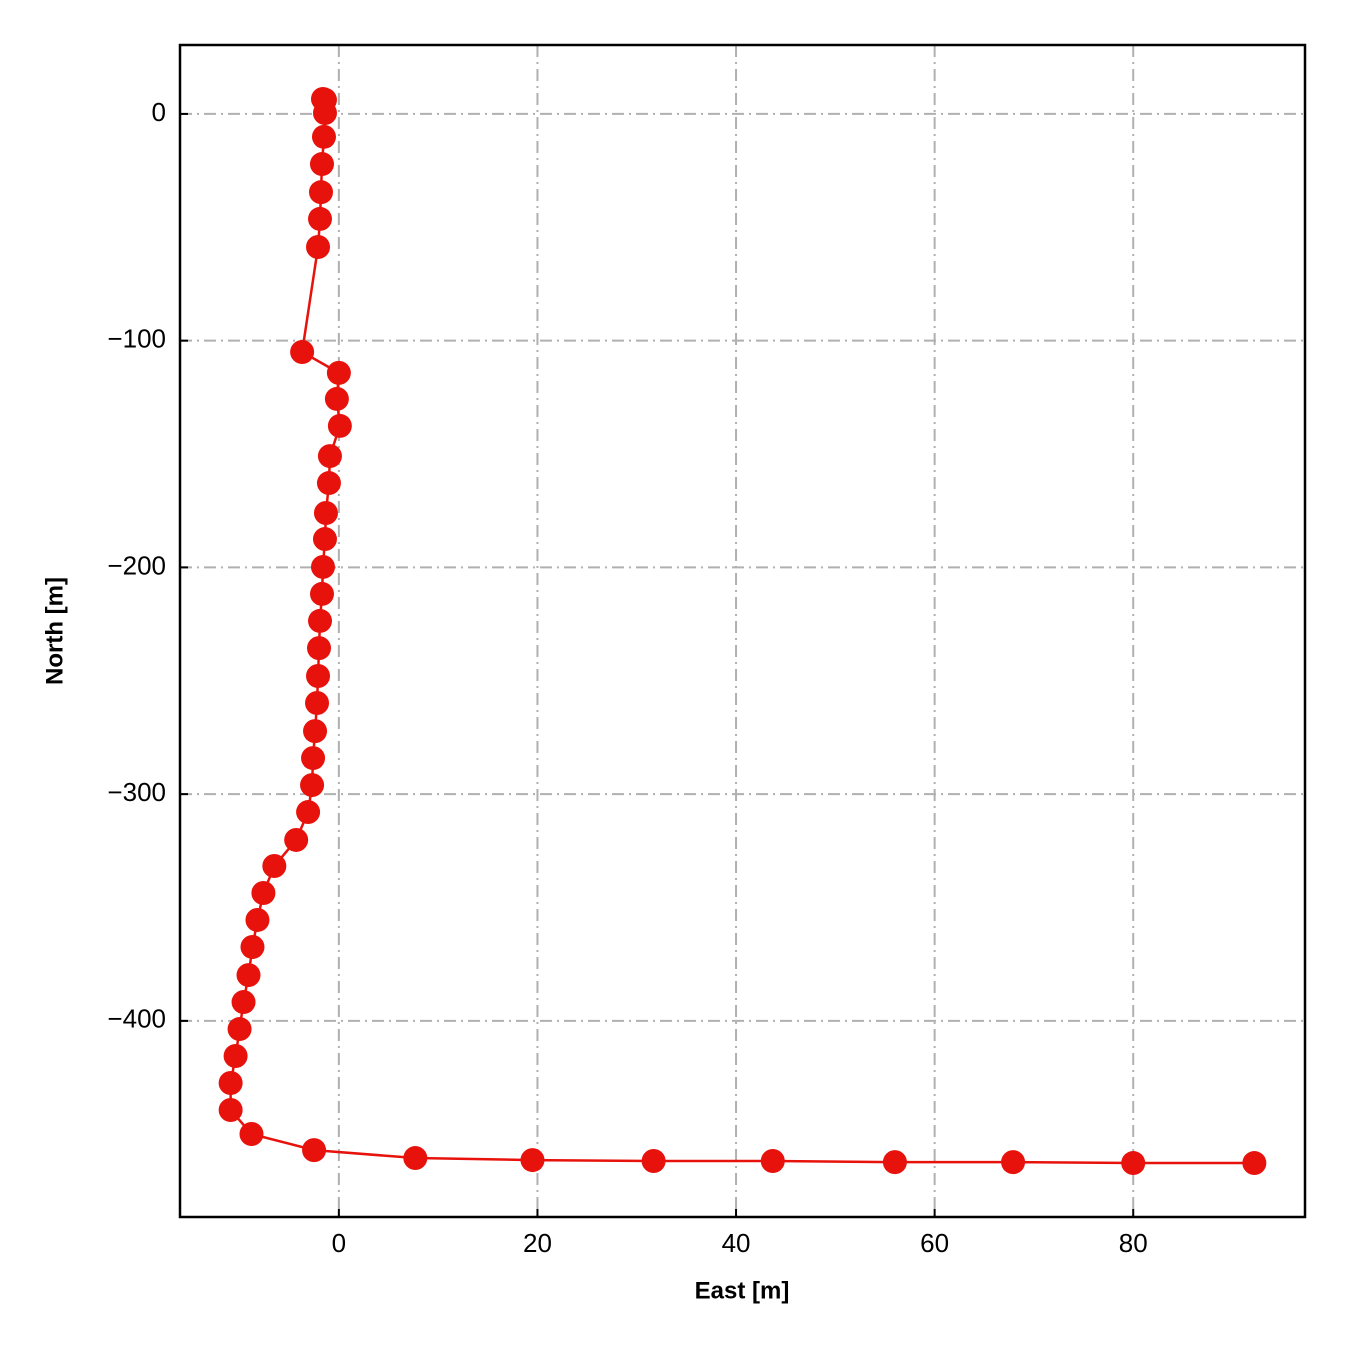  What do you see at coordinates (339, 1243) in the screenshot?
I see `x-tick-label: 0` at bounding box center [339, 1243].